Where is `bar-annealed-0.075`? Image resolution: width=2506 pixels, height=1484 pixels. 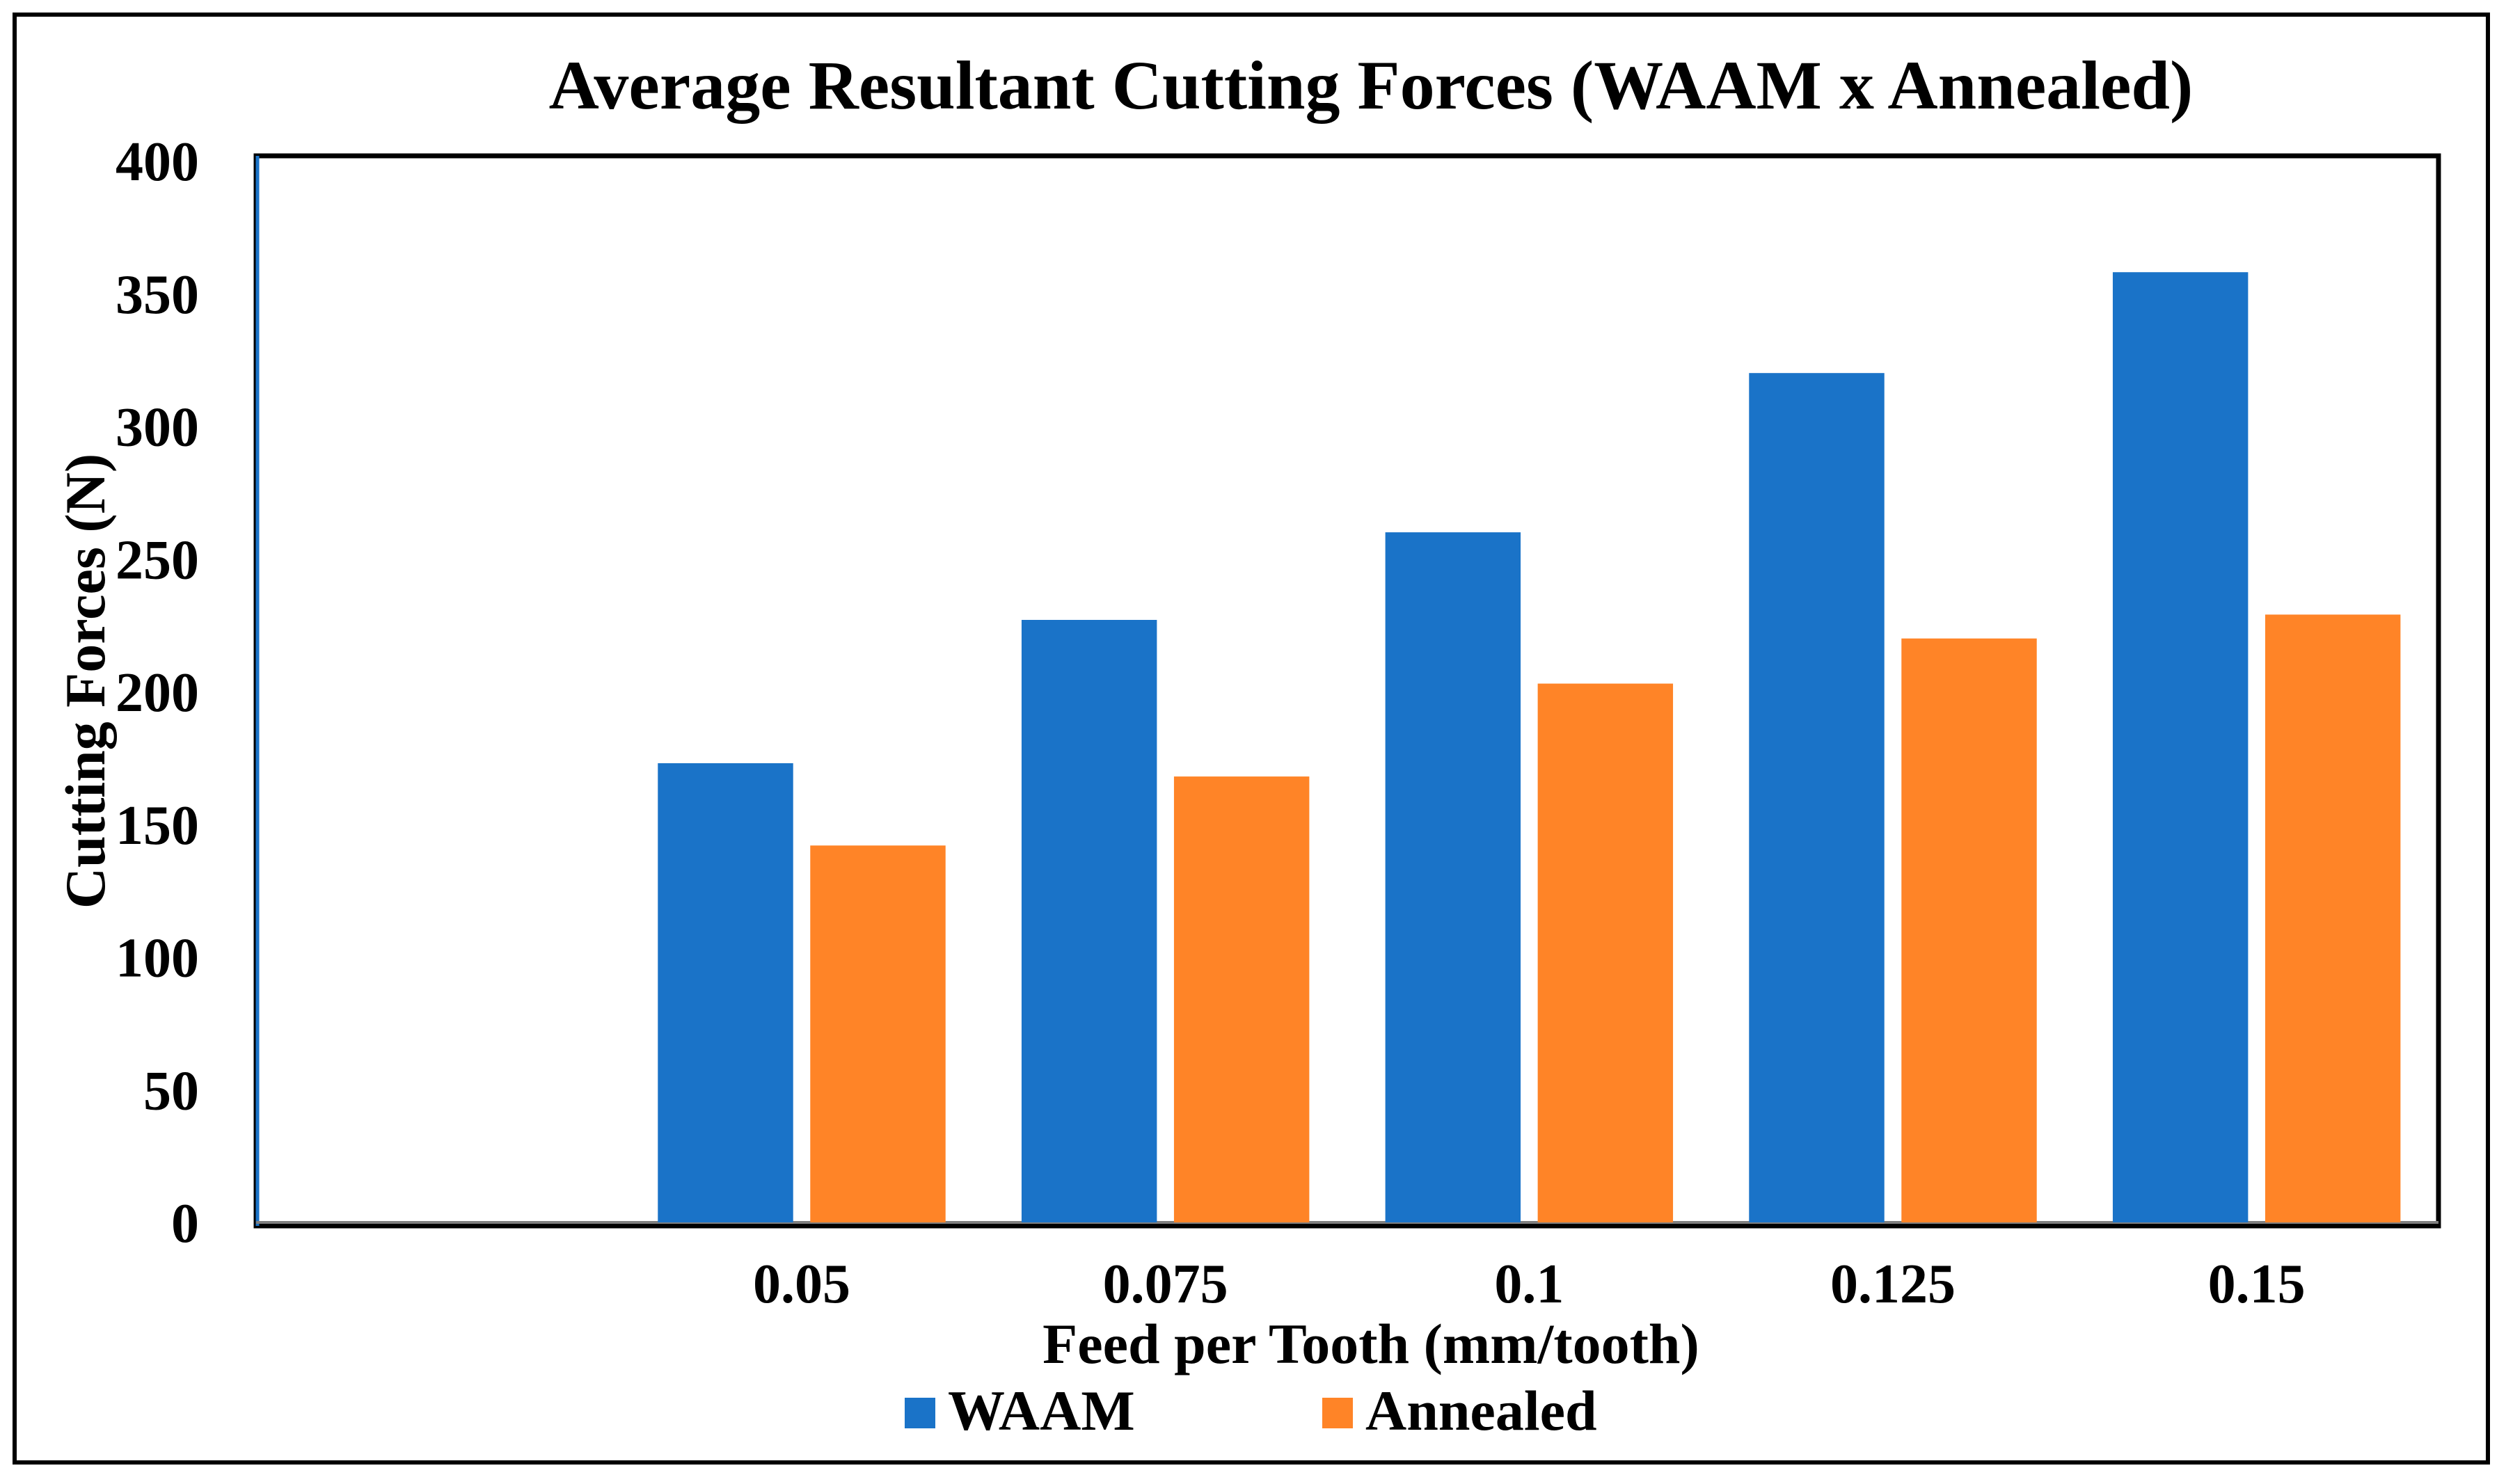
bar-annealed-0.075 is located at coordinates (1241, 999).